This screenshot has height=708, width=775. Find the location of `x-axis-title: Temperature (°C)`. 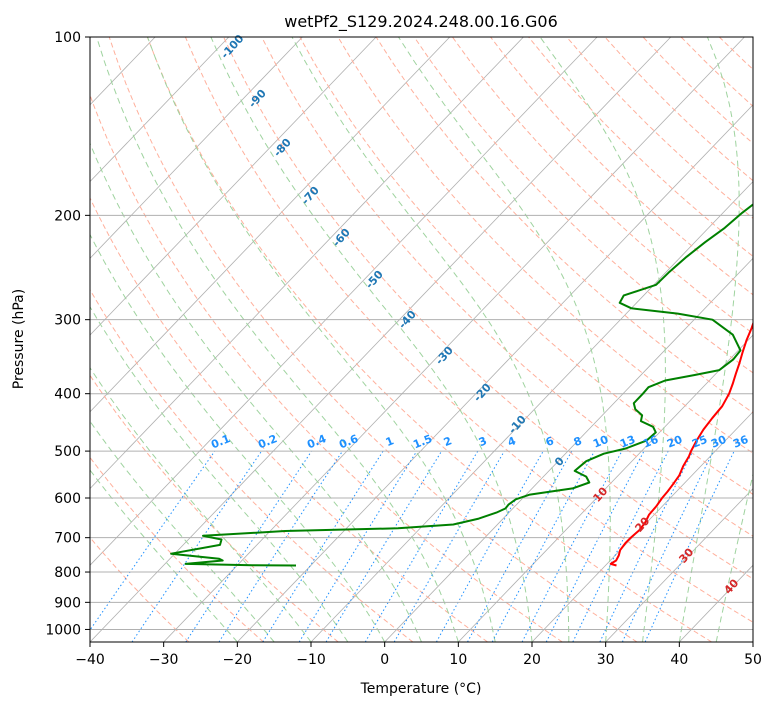

x-axis-title: Temperature (°C) is located at coordinates (421, 689).